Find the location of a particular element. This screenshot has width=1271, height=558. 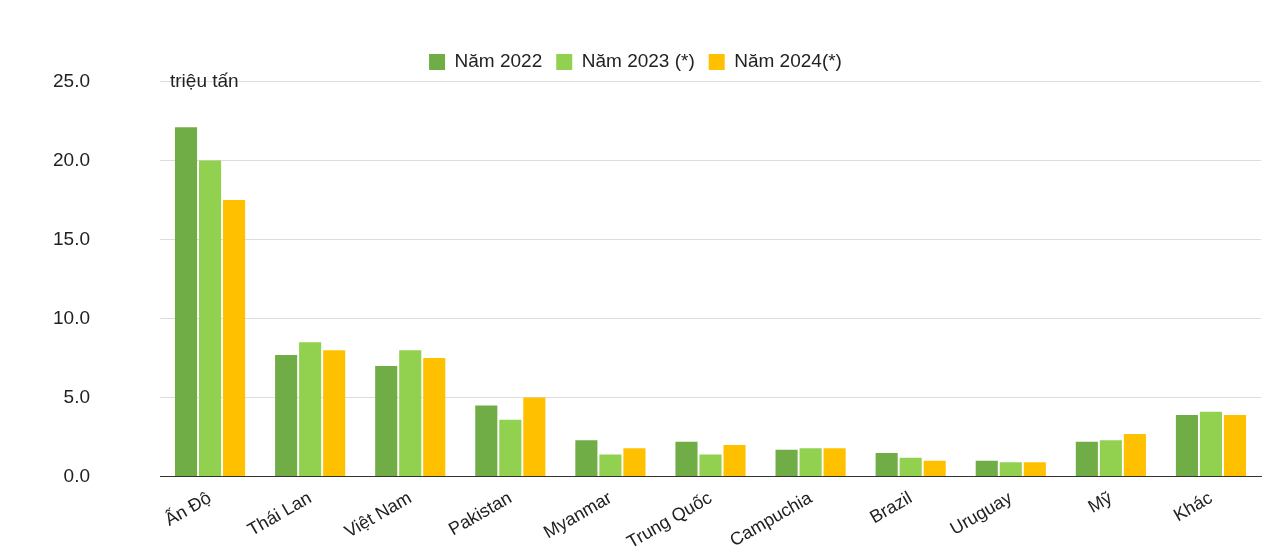

x-tick-label: Việt Nam is located at coordinates (377, 514).